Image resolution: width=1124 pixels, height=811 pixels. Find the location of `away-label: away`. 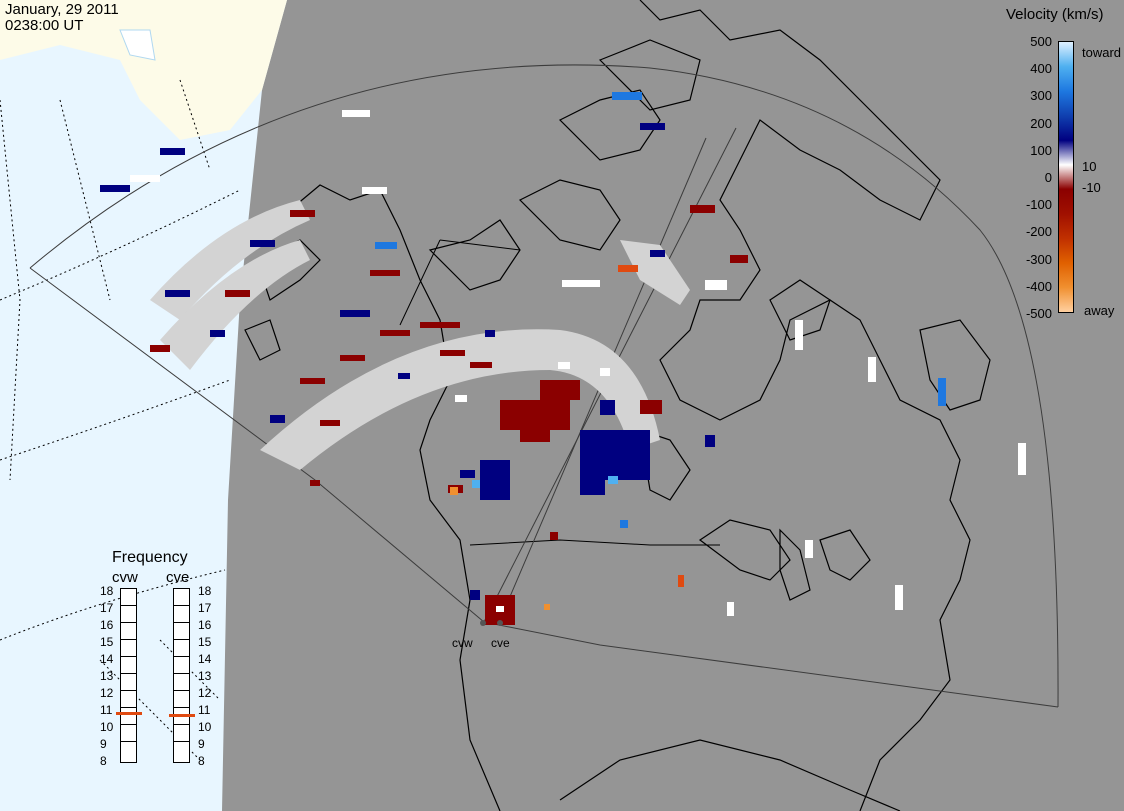

away-label: away is located at coordinates (1099, 310).